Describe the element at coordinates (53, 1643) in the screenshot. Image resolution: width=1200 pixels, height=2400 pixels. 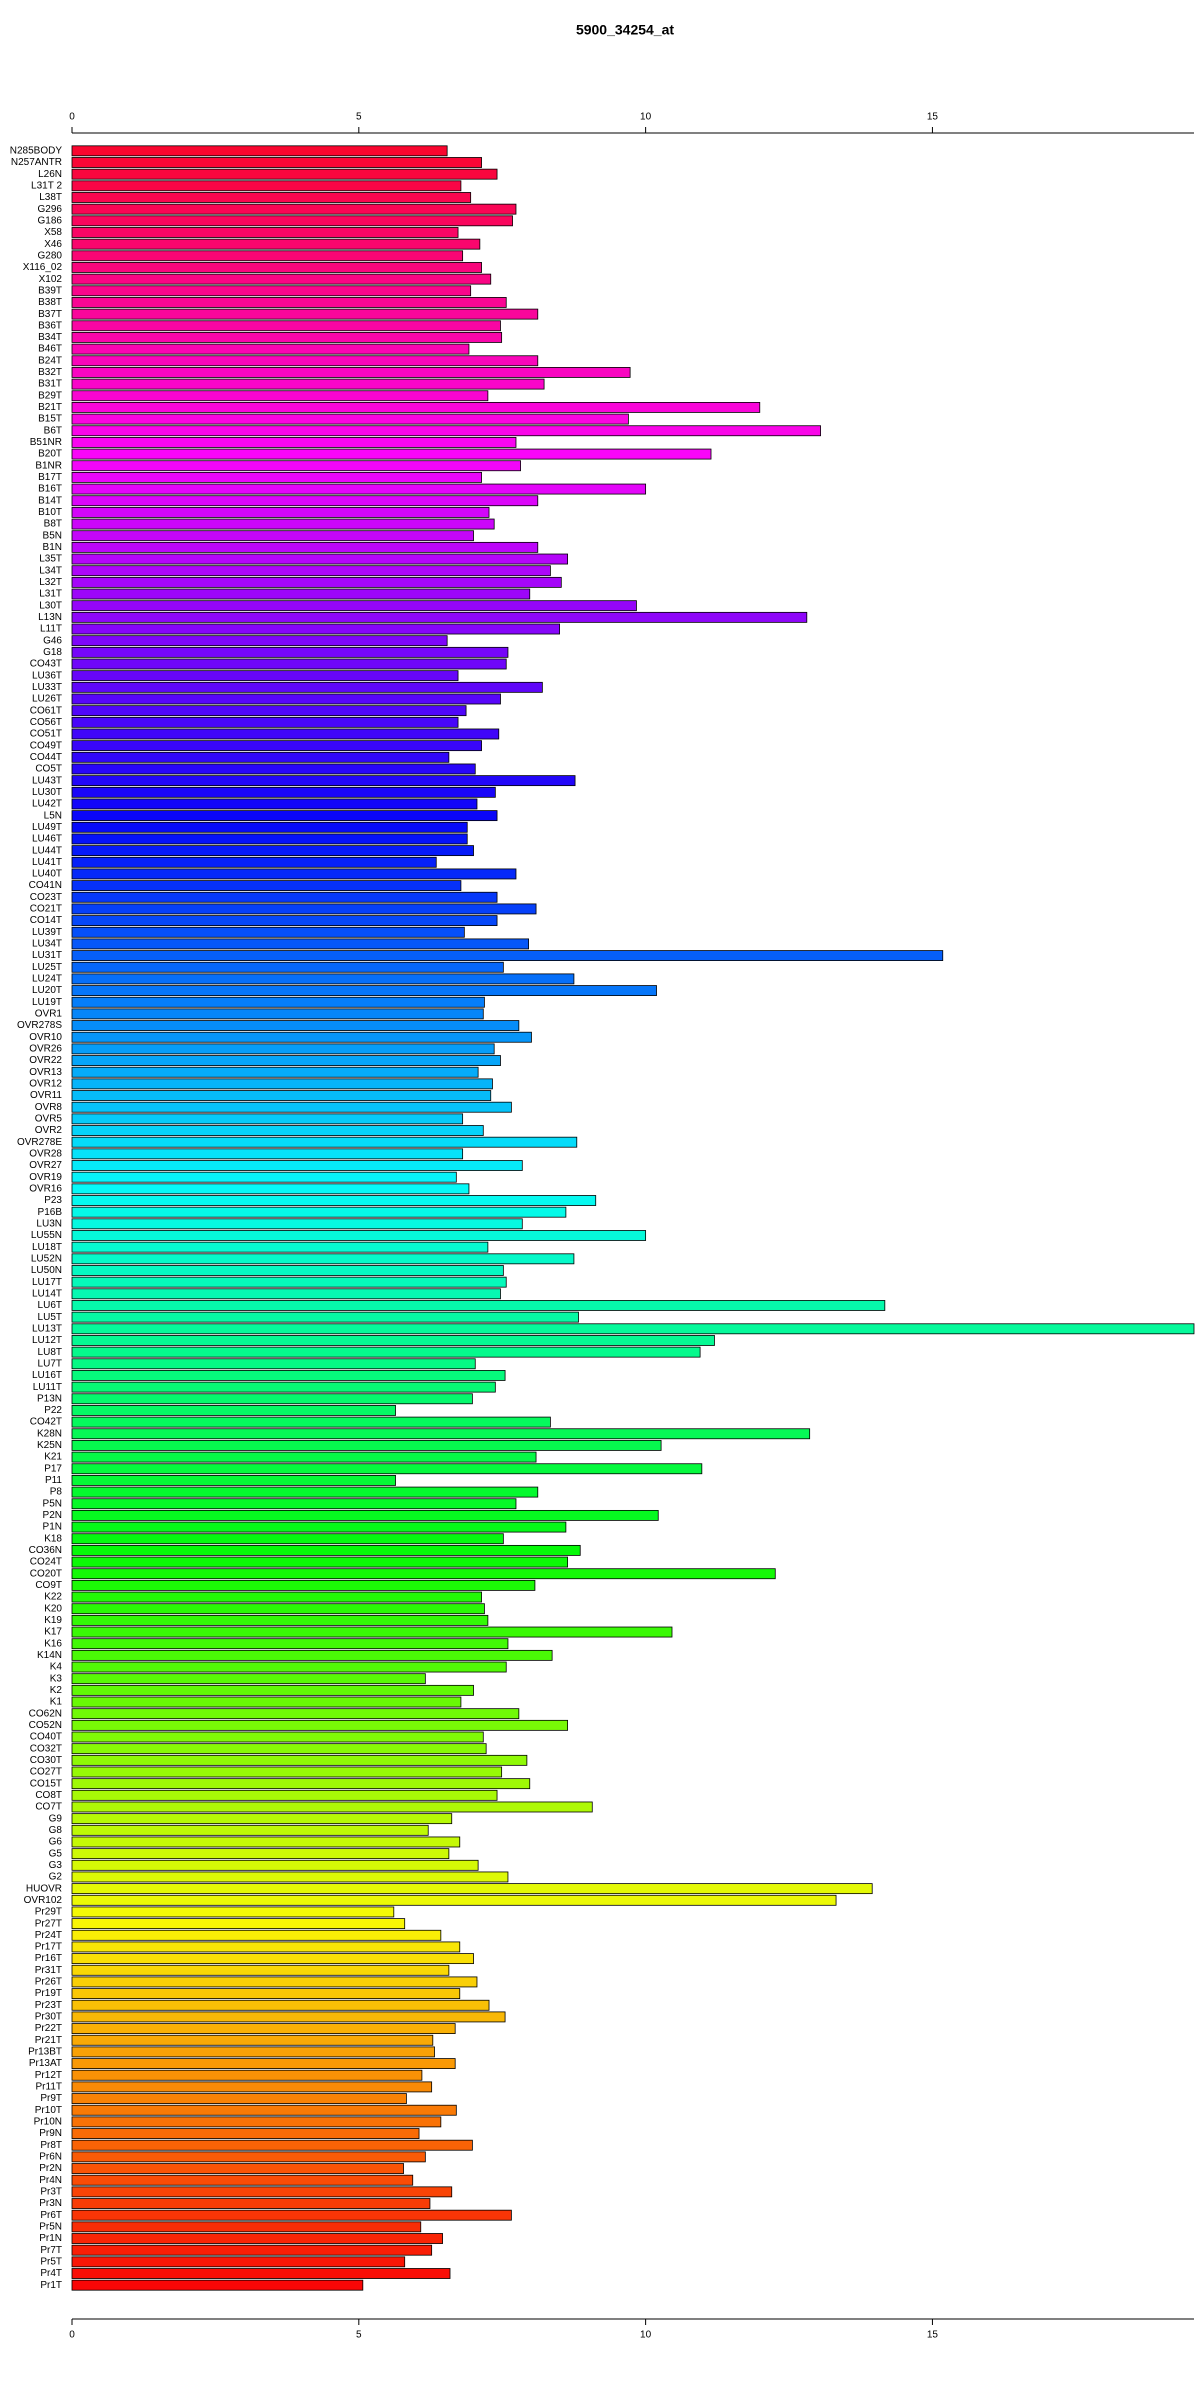
I see `y-tick-label: K16` at that location.